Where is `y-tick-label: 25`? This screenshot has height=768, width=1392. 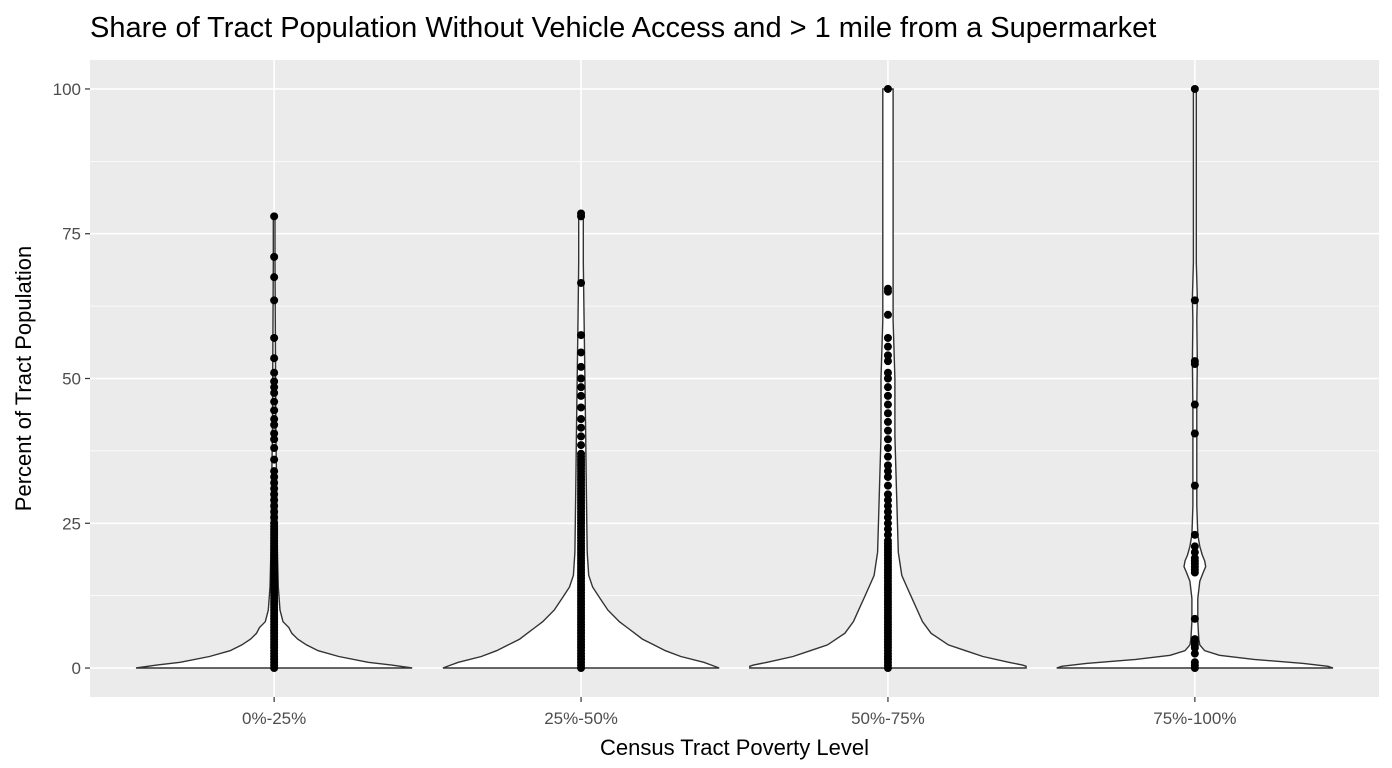
y-tick-label: 25 is located at coordinates (71, 523).